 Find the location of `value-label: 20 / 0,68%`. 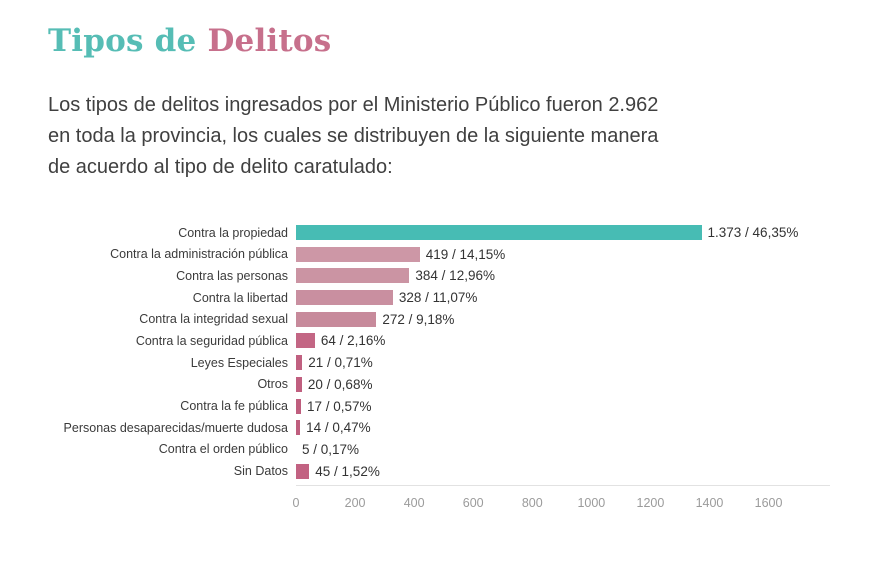

value-label: 20 / 0,68% is located at coordinates (340, 384).